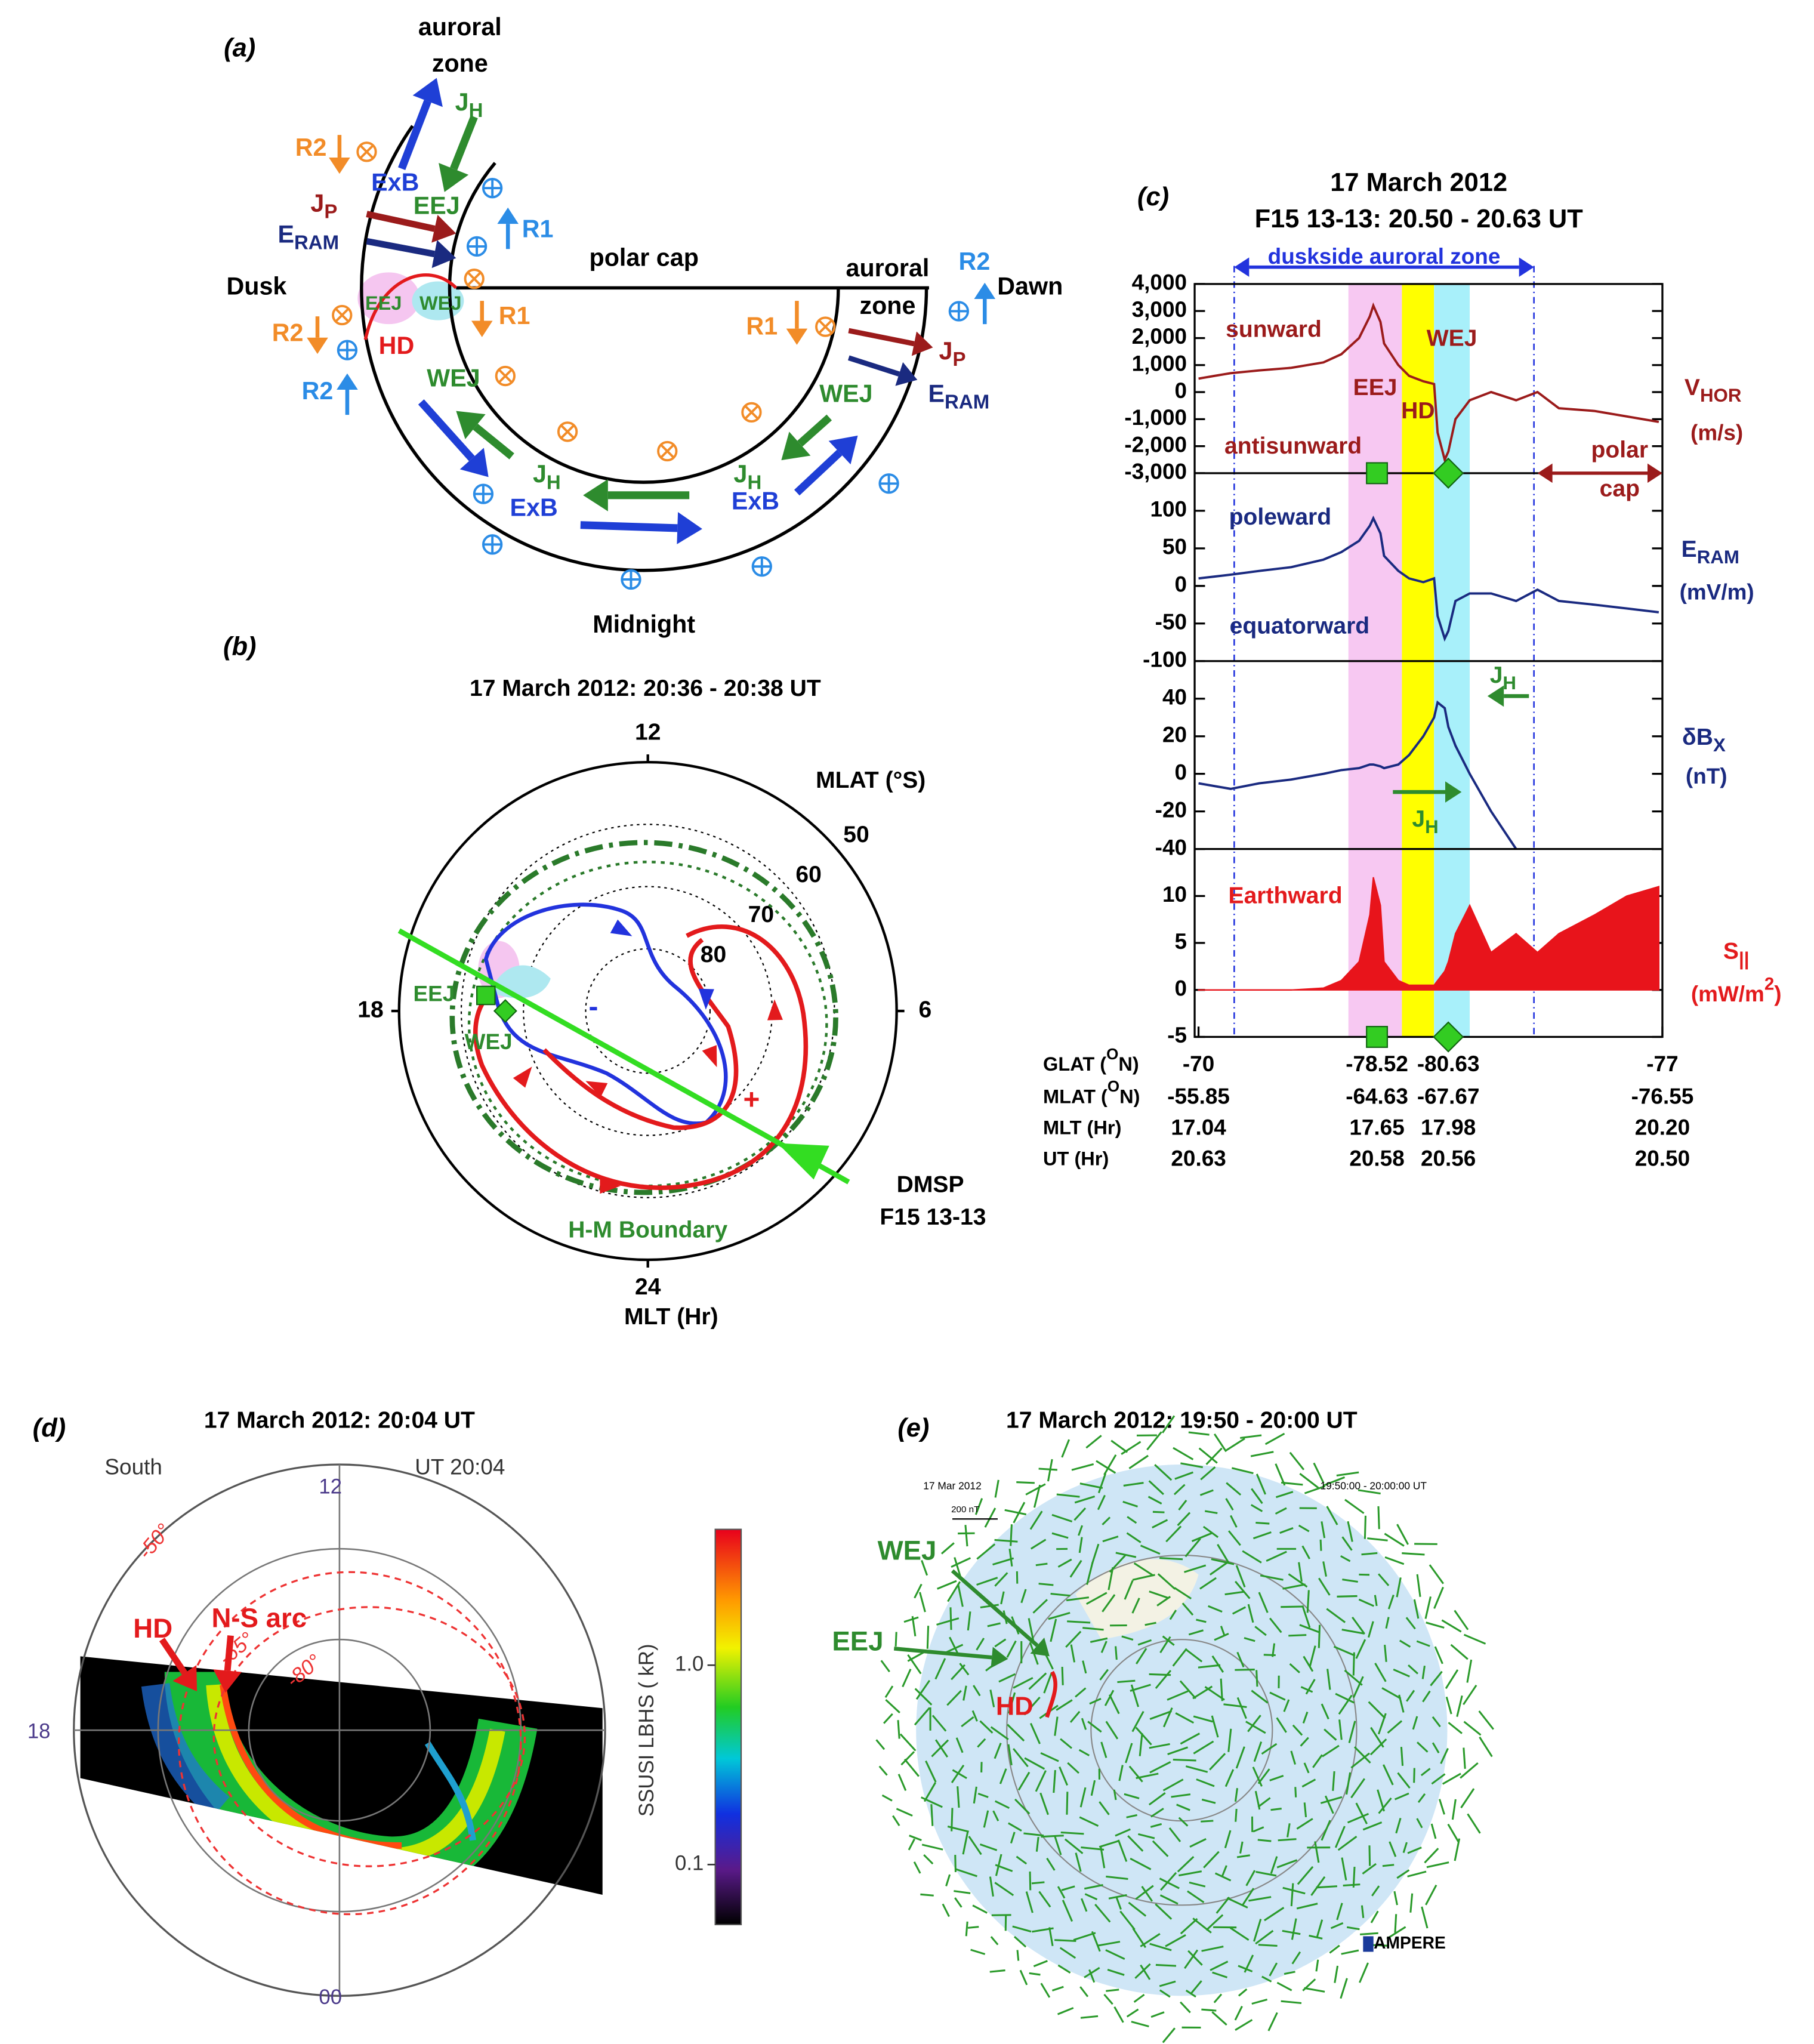 This screenshot has height=2044, width=1814. I want to click on into-symbol, so click(366, 151).